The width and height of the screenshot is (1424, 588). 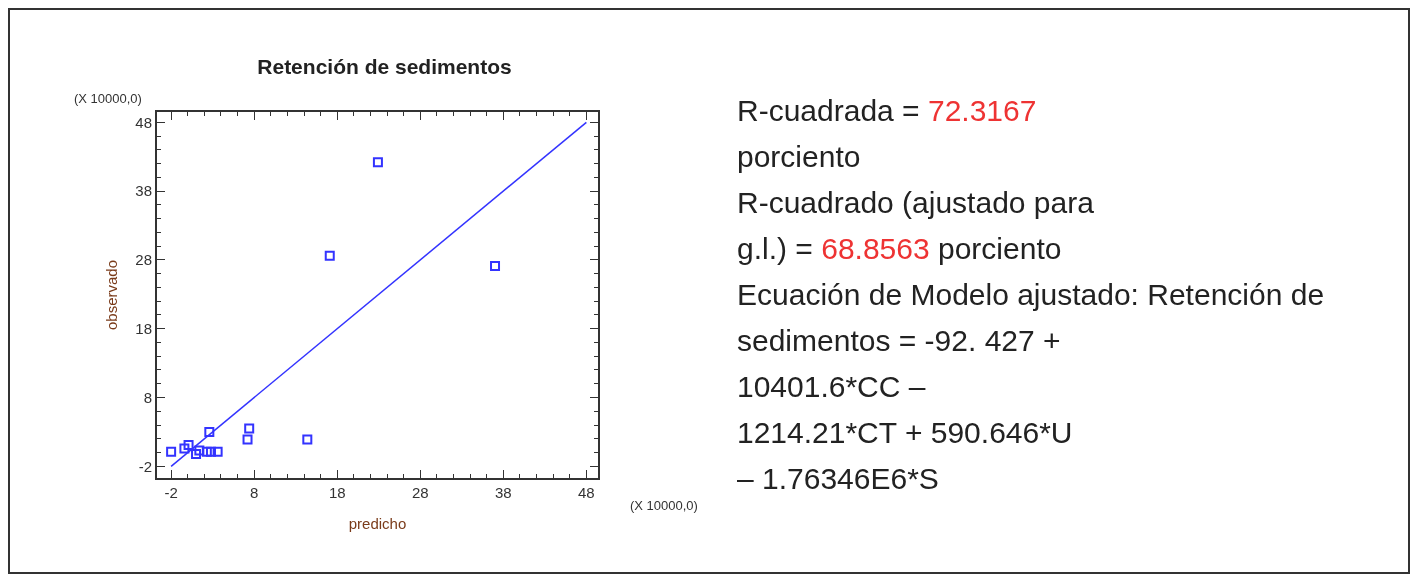 I want to click on text: – 1.76346E6*S, so click(x=838, y=479).